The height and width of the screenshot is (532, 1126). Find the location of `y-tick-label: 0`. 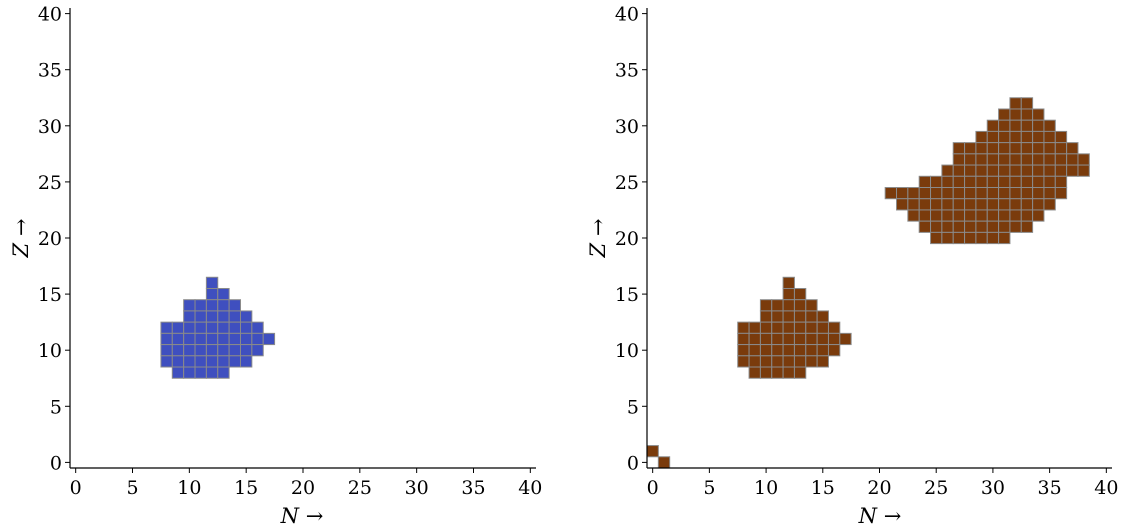

y-tick-label: 0 is located at coordinates (56, 463).